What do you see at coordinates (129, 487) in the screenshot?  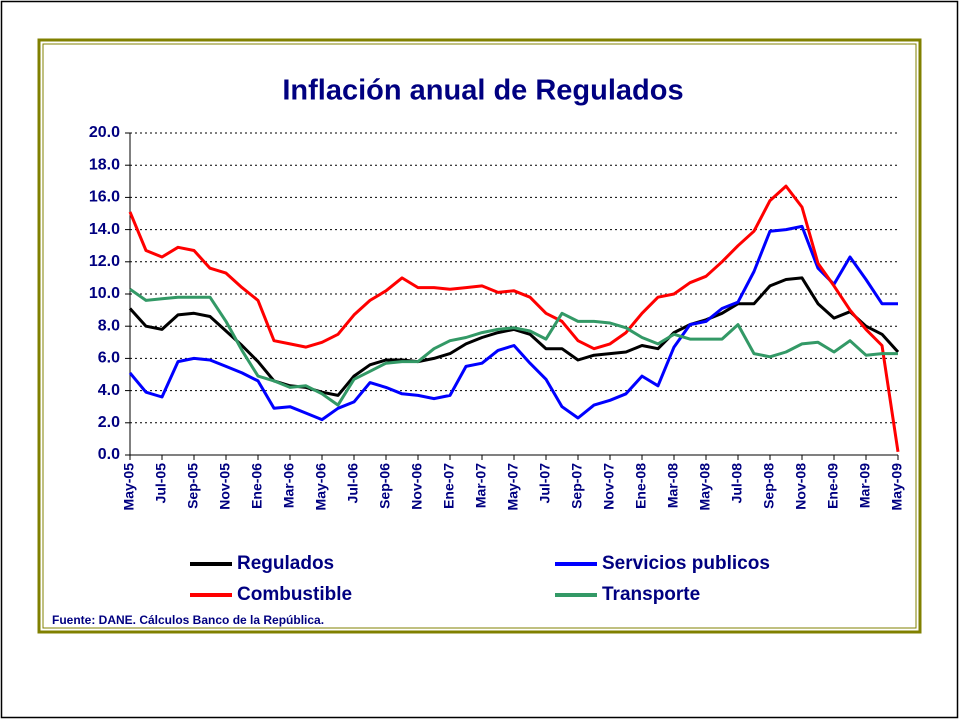 I see `x-tick-label: May-05` at bounding box center [129, 487].